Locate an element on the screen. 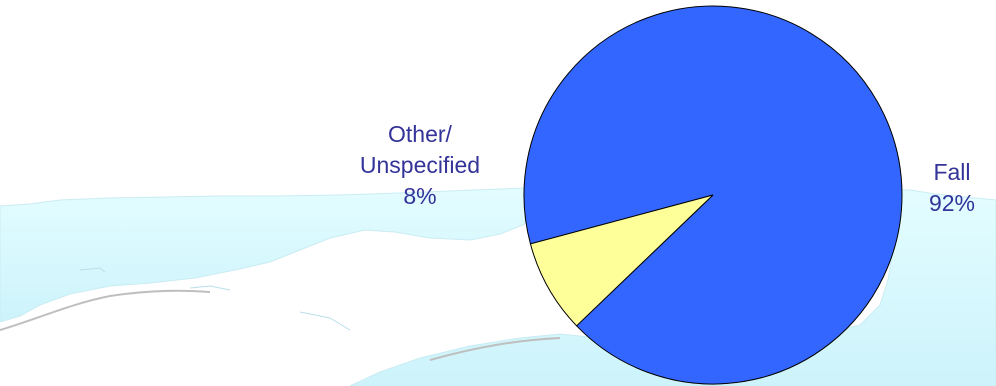 This screenshot has height=386, width=996. slice-percent-label: 92% is located at coordinates (952, 203).